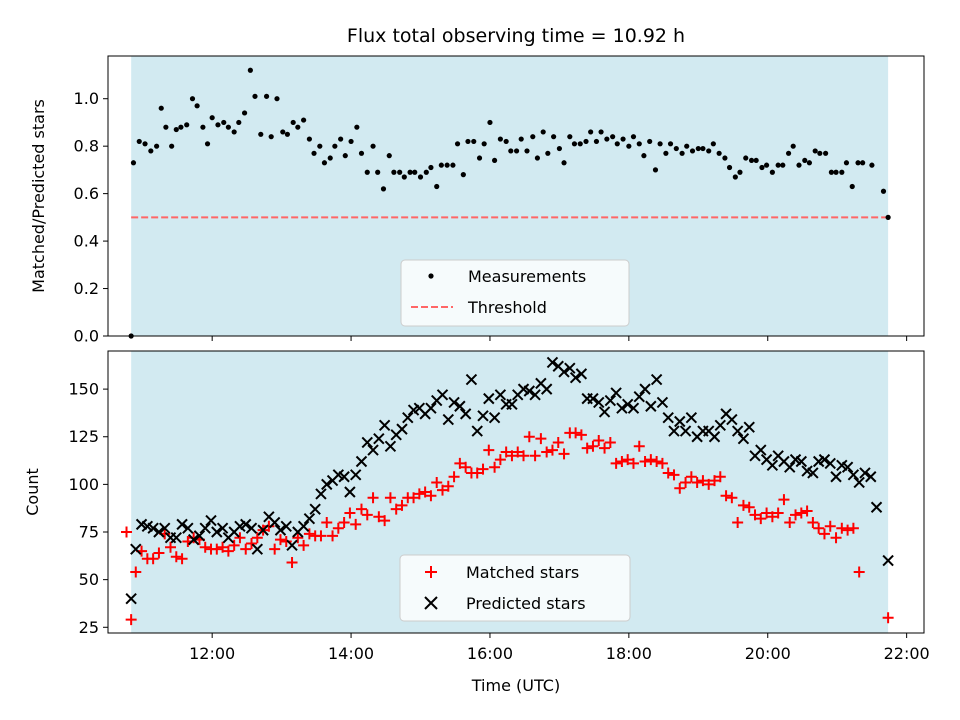 This screenshot has height=720, width=960. Describe the element at coordinates (88, 508) in the screenshot. I see `bottom-y-axis: 25 50 75 100 125 150` at that location.